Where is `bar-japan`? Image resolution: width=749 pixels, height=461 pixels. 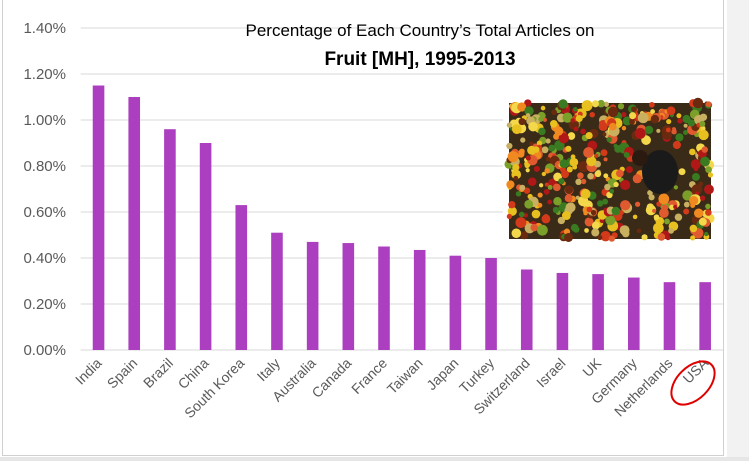 bar-japan is located at coordinates (455, 302).